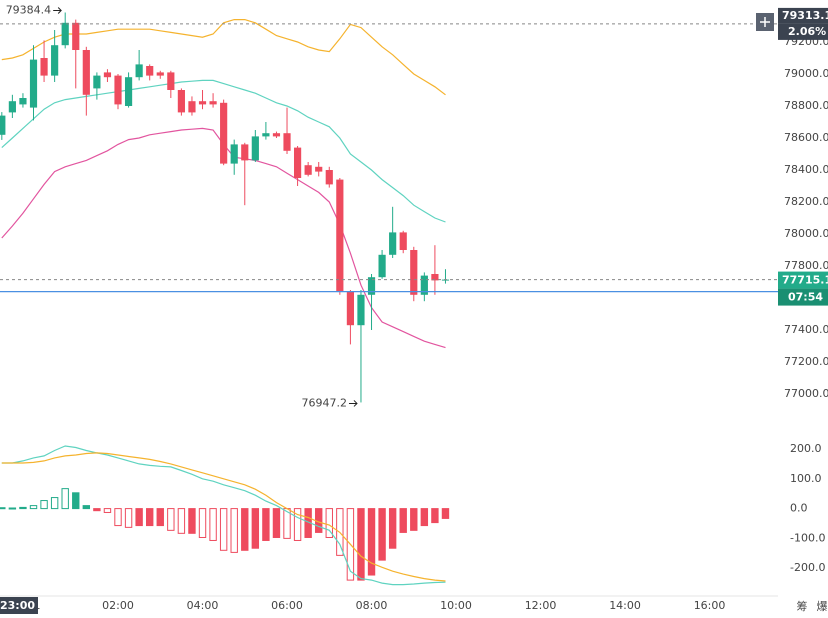 The height and width of the screenshot is (618, 828). I want to click on x-tick-label: 06:00, so click(287, 605).